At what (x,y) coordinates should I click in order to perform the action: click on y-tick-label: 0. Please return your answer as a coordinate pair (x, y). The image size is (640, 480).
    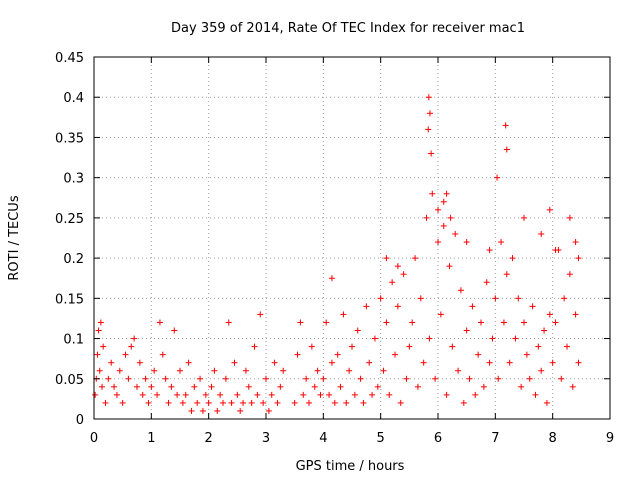
    Looking at the image, I should click on (80, 420).